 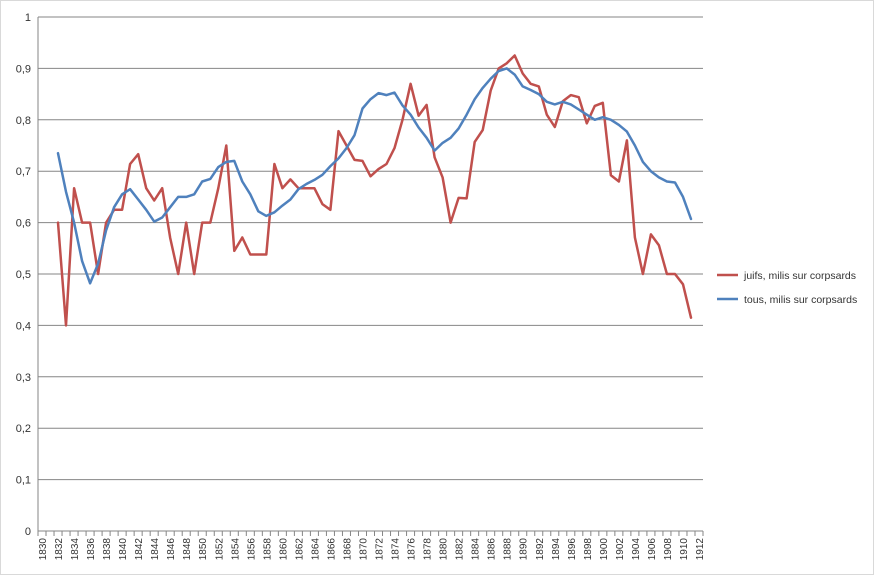 I want to click on x-tick-label: 1908, so click(x=668, y=549).